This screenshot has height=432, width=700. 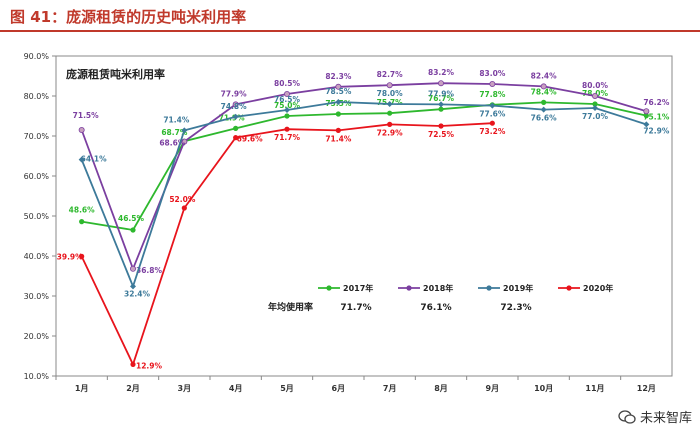 What do you see at coordinates (489, 288) in the screenshot?
I see `legend-marker-2019` at bounding box center [489, 288].